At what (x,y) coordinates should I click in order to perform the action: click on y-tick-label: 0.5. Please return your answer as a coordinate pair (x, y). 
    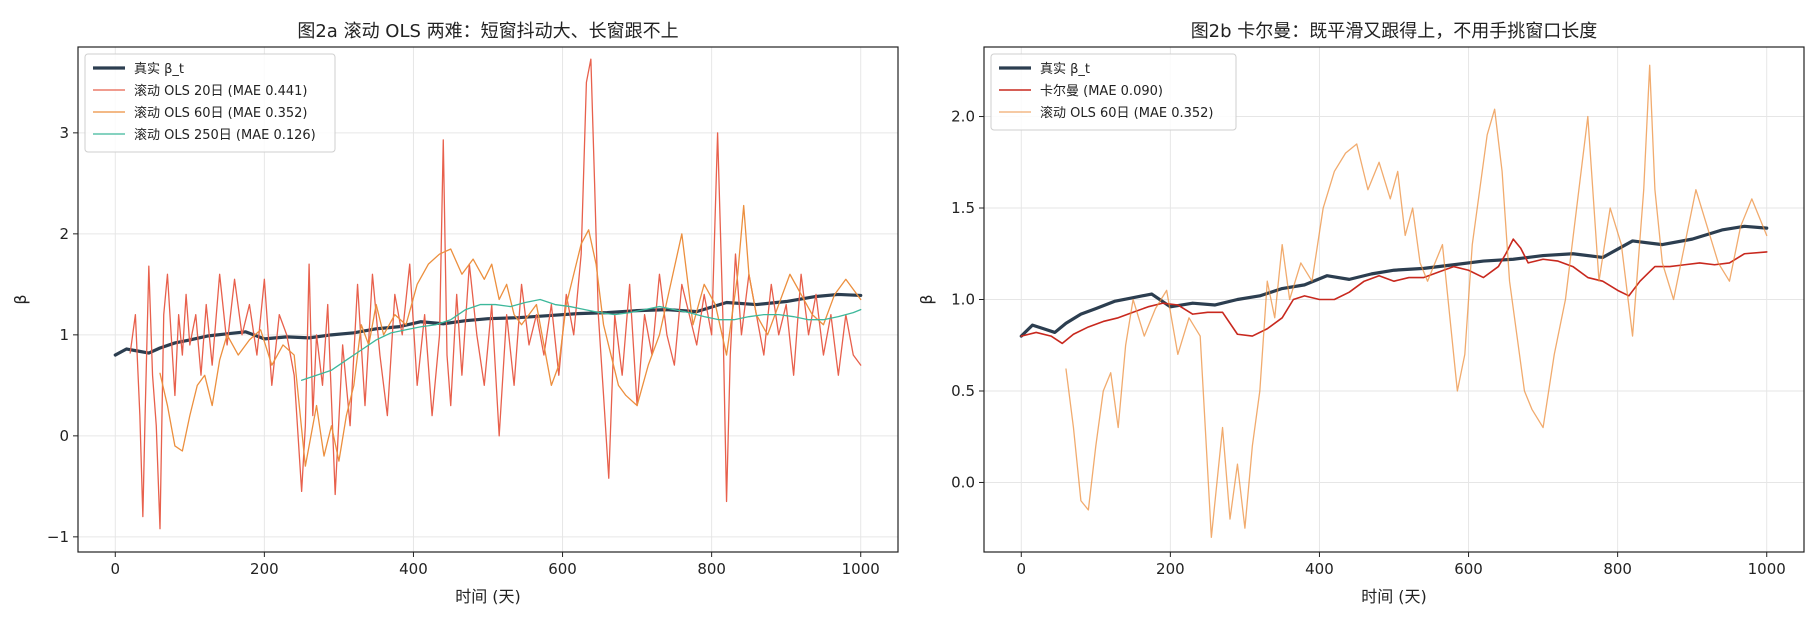
    Looking at the image, I should click on (963, 391).